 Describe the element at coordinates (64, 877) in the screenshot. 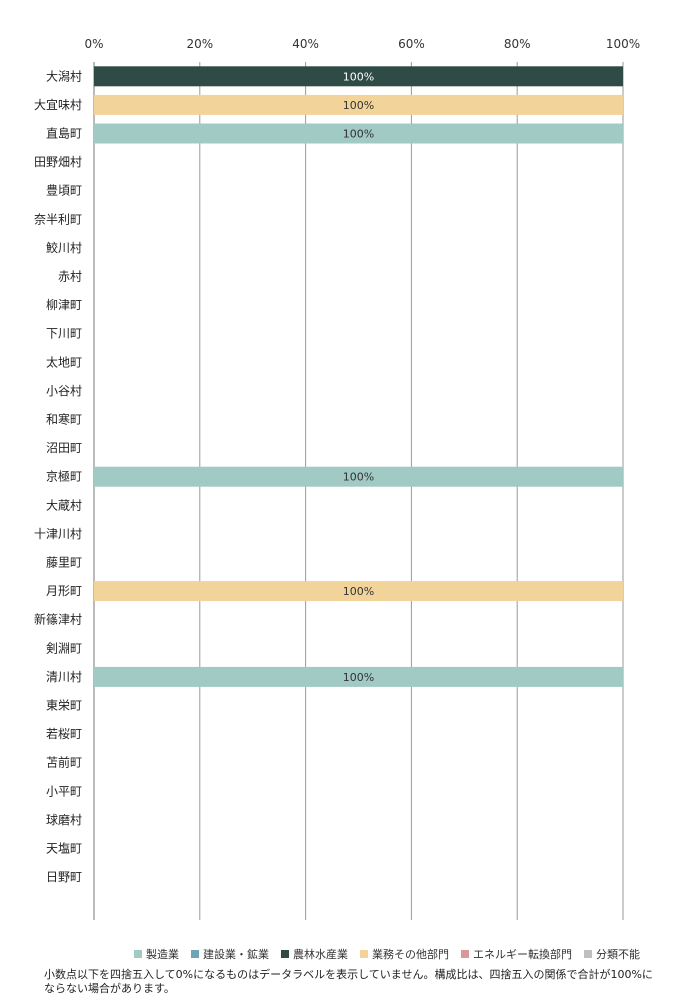

I see `category-label: 日野町` at that location.